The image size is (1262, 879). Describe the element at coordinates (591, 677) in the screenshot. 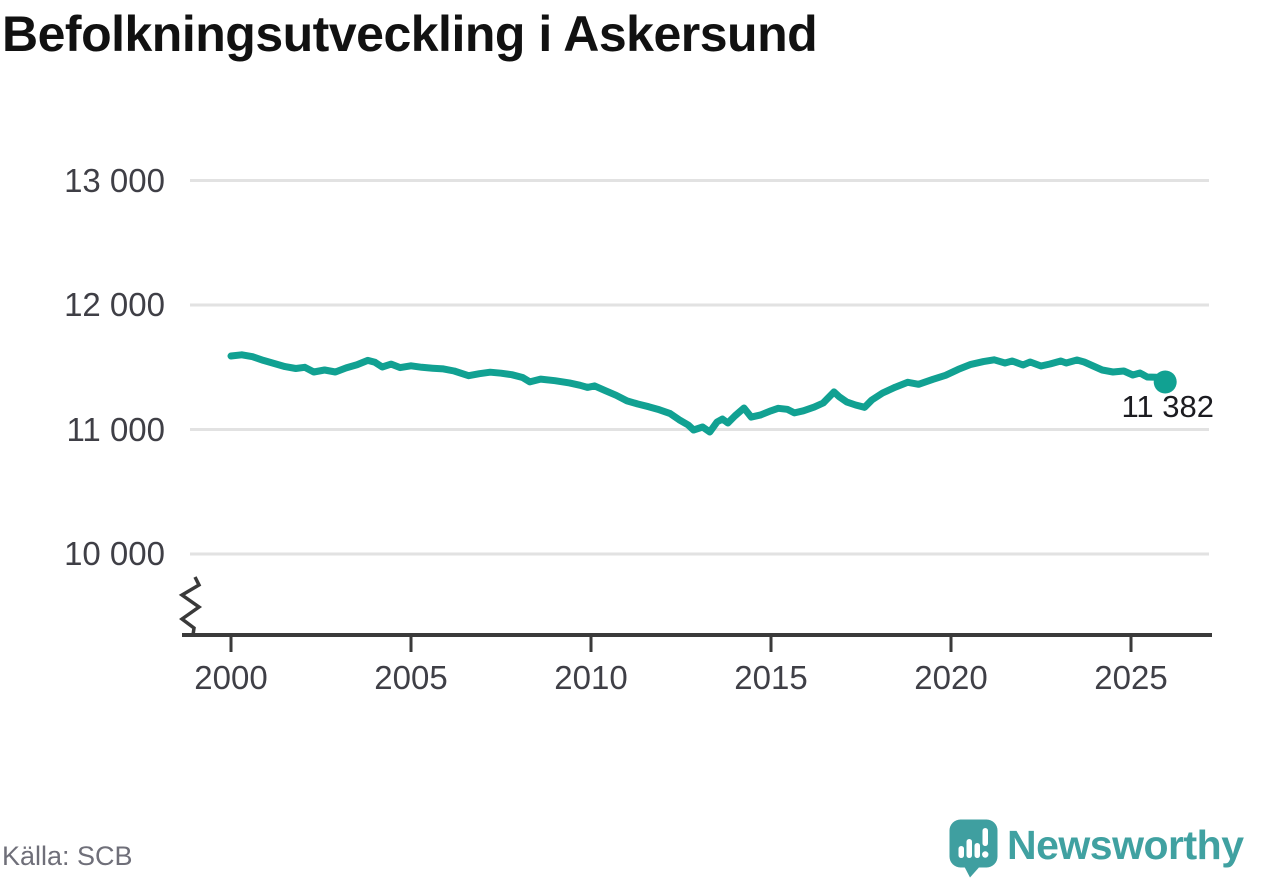

I see `x-tick-label: 2010` at that location.